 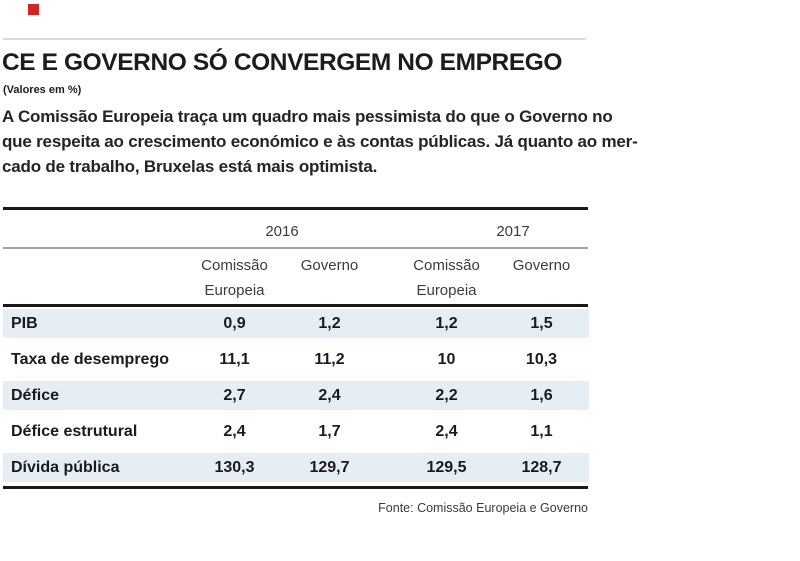 I want to click on table-row: Défice estrutural 2,4 1,7 2,4 1,1, so click(x=296, y=431).